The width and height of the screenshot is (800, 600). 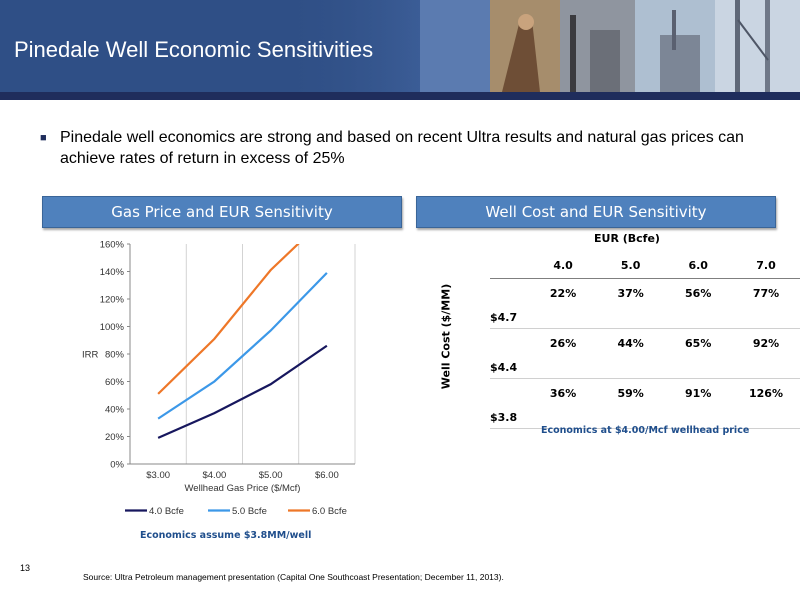 I want to click on table-header-row: 4.0 5.0 6.0 7.0, so click(x=645, y=265).